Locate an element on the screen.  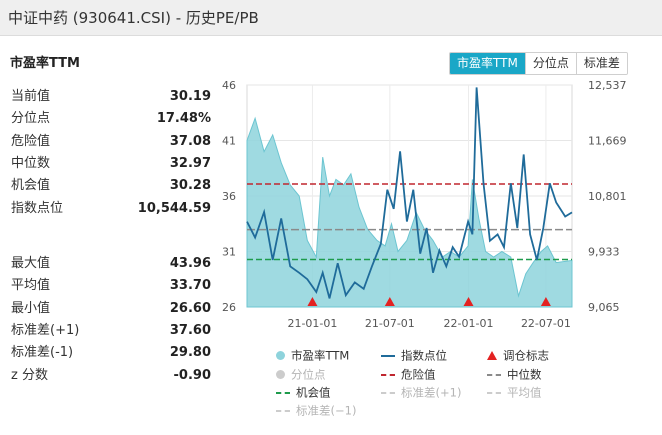
section-title: 市盈率TTM is located at coordinates (45, 63).